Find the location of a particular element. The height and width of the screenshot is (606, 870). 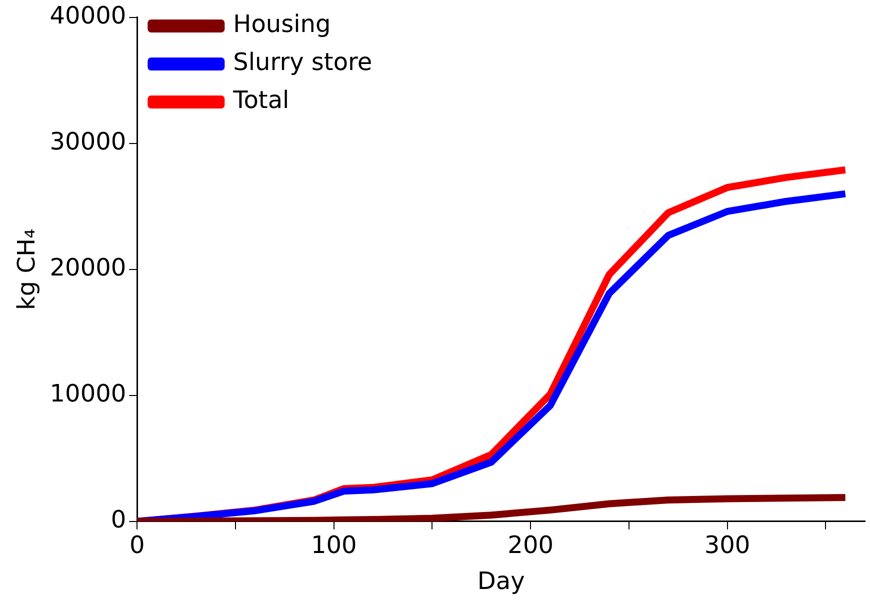

x-tick-label: 200 is located at coordinates (531, 545).